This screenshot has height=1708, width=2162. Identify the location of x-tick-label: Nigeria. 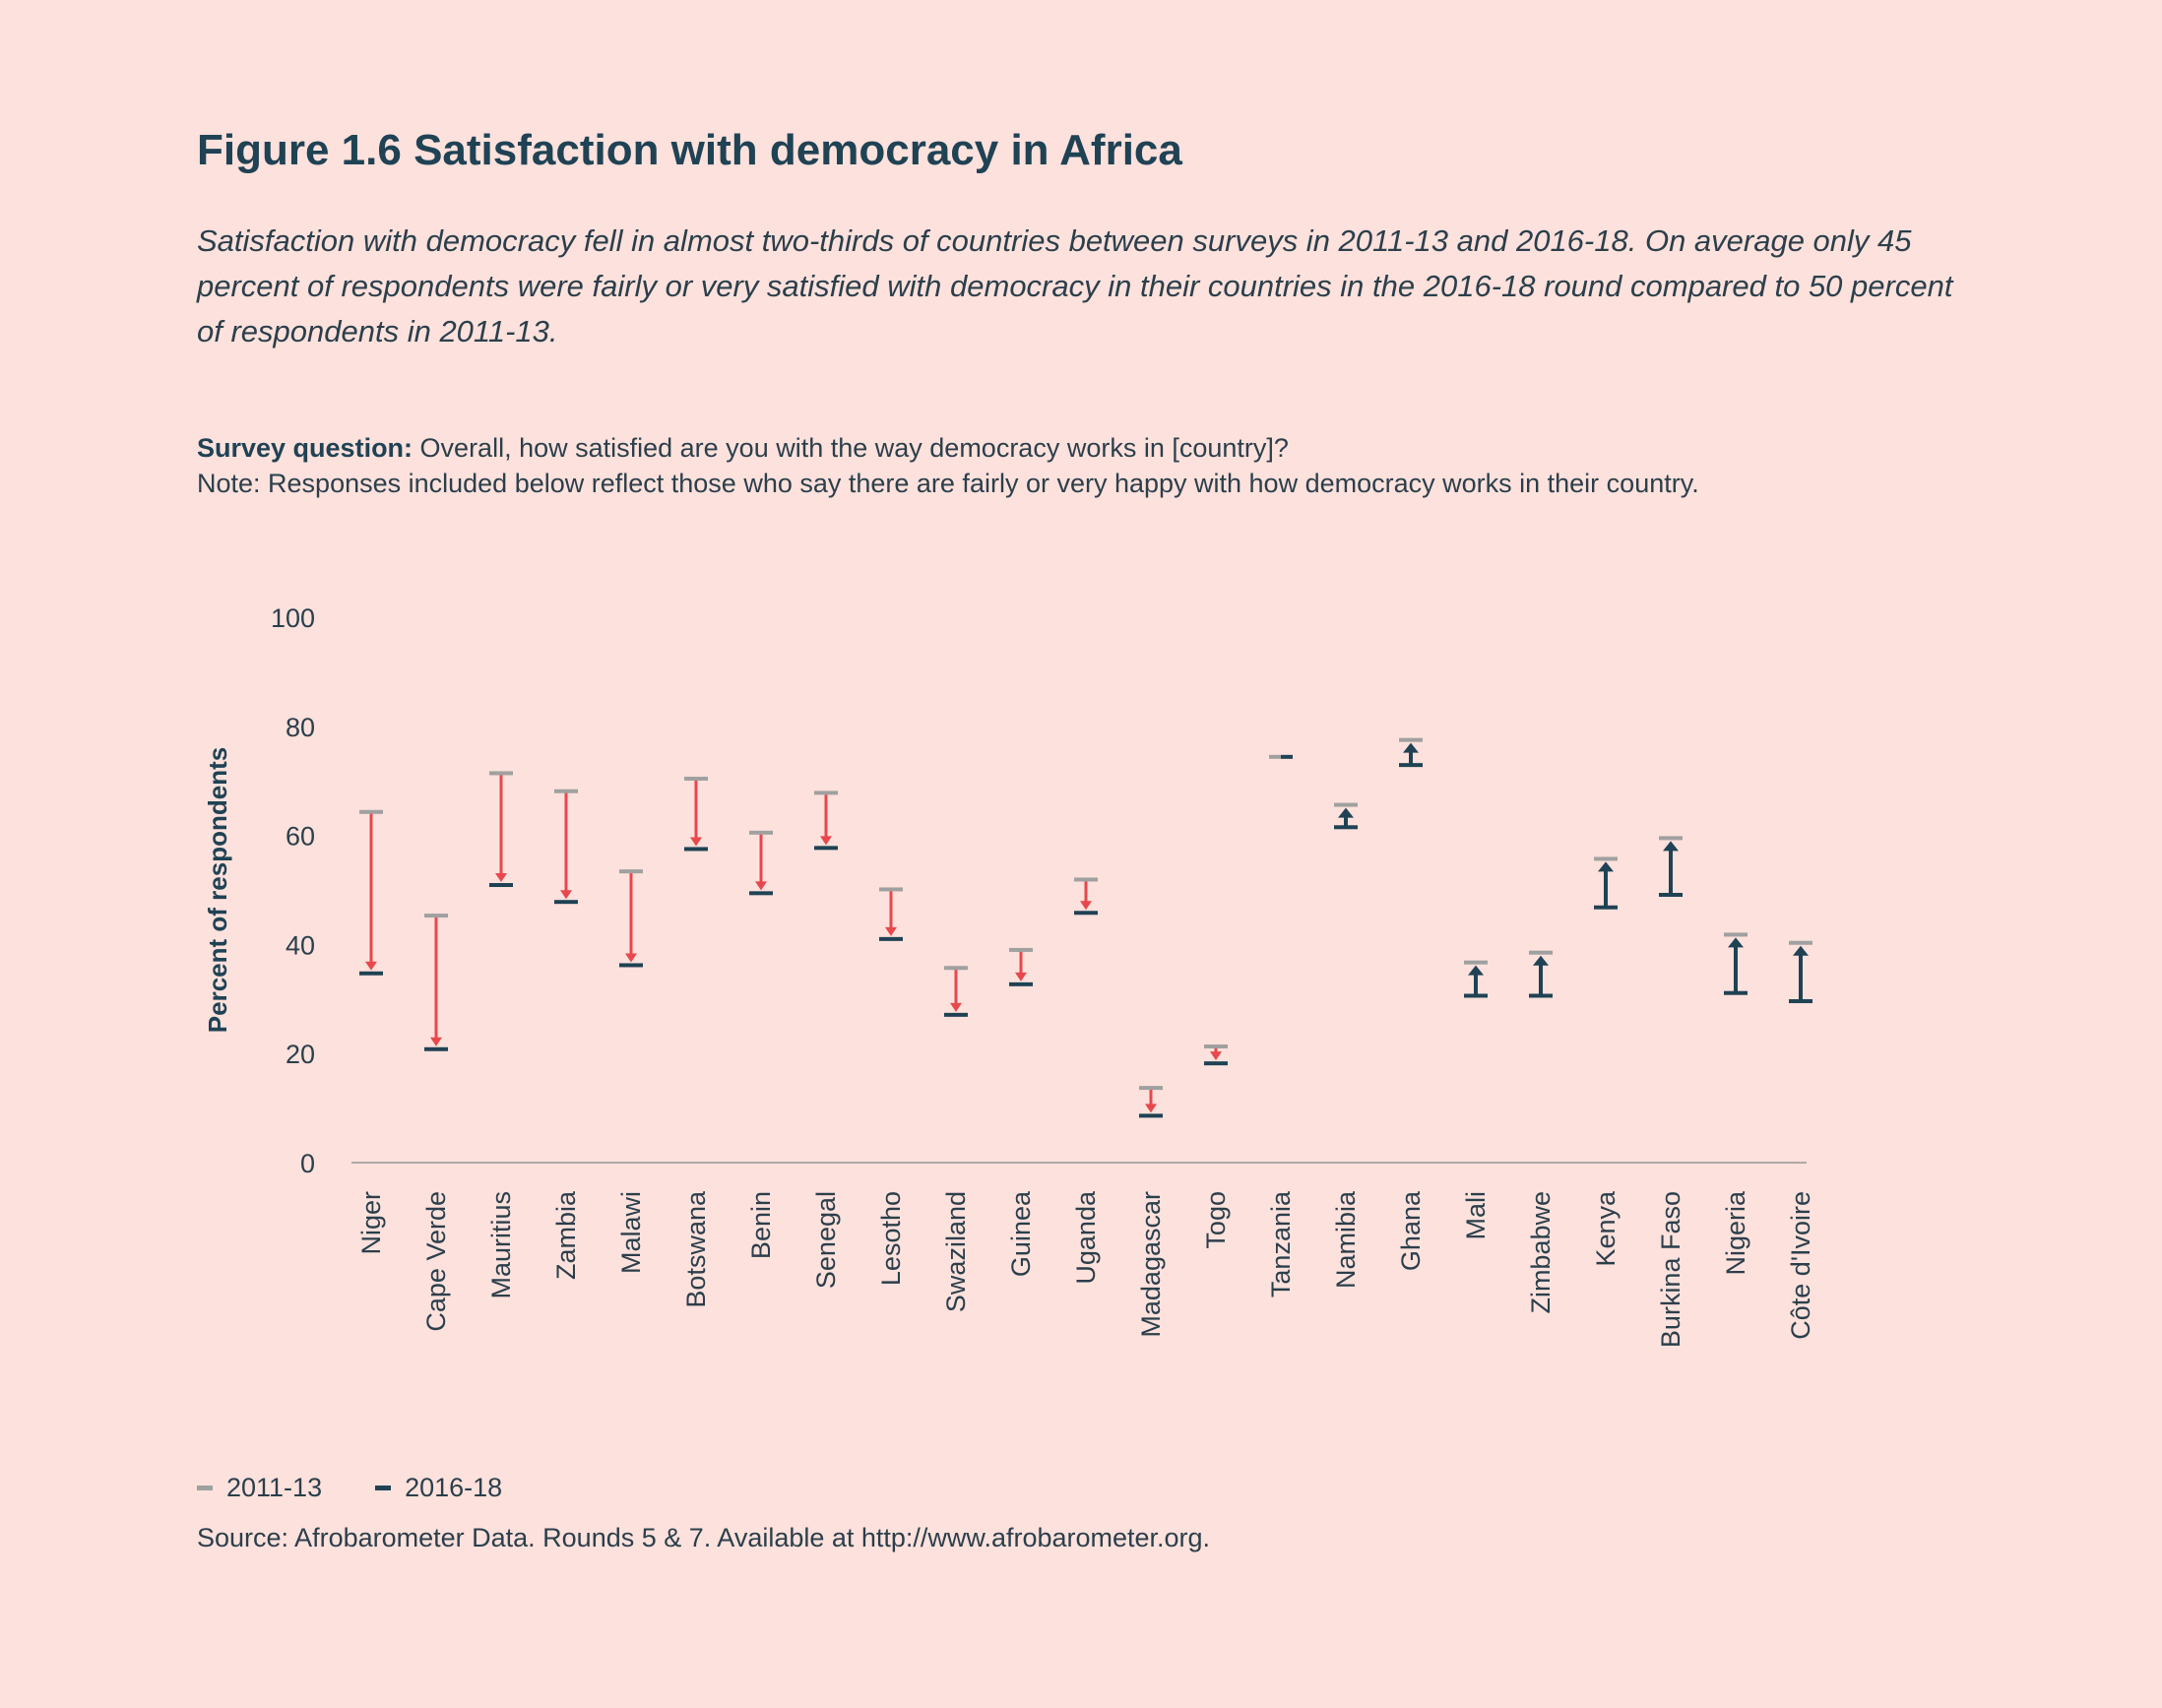
(1735, 1233).